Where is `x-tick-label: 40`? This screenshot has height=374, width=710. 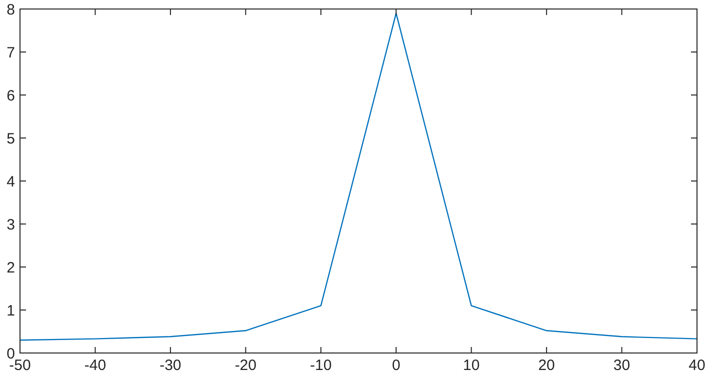 x-tick-label: 40 is located at coordinates (697, 365).